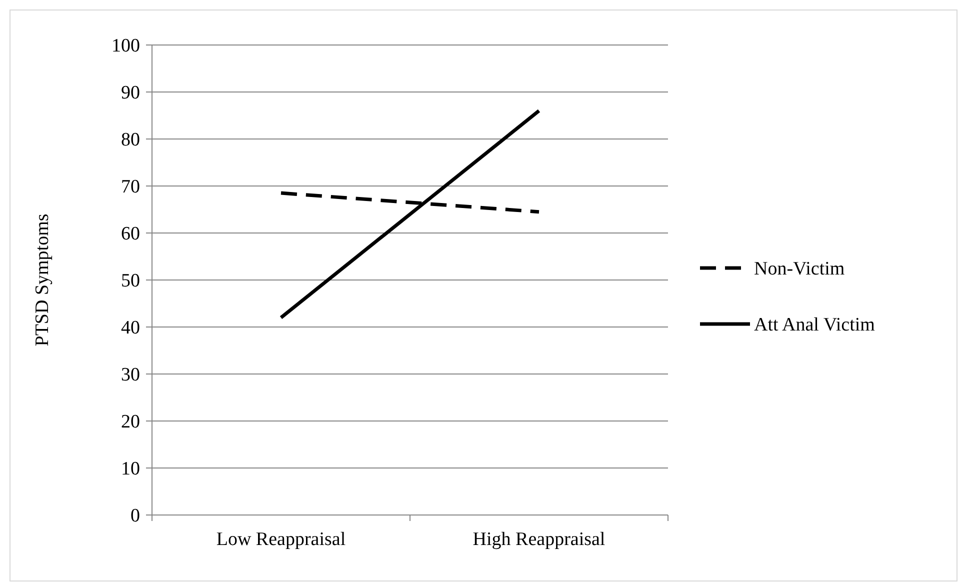 The image size is (959, 583). Describe the element at coordinates (130, 375) in the screenshot. I see `y-tick-label: 30` at that location.